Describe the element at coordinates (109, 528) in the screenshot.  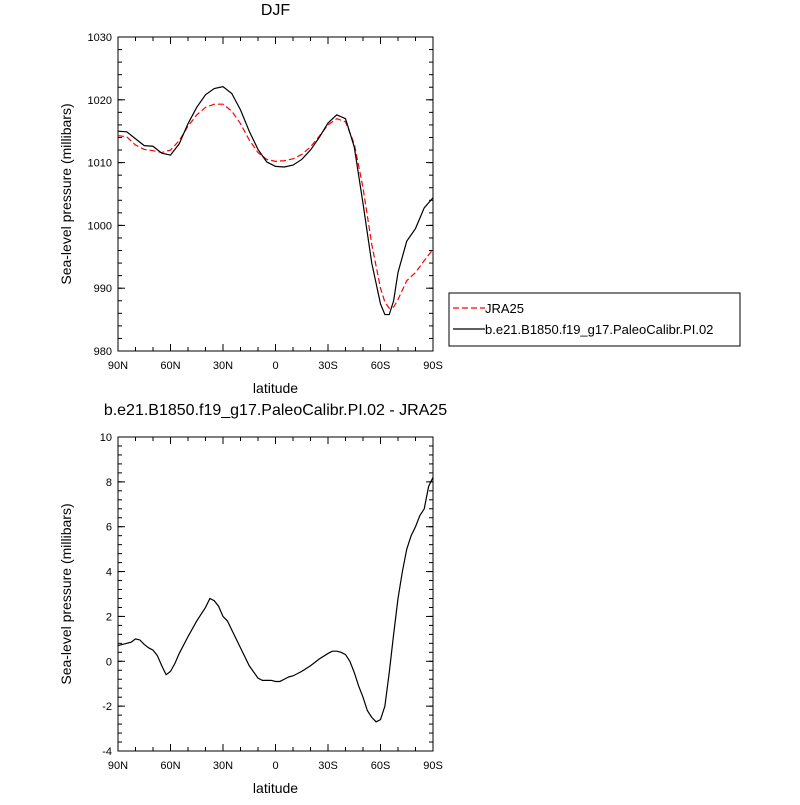
I see `y-tick-label: 6` at that location.